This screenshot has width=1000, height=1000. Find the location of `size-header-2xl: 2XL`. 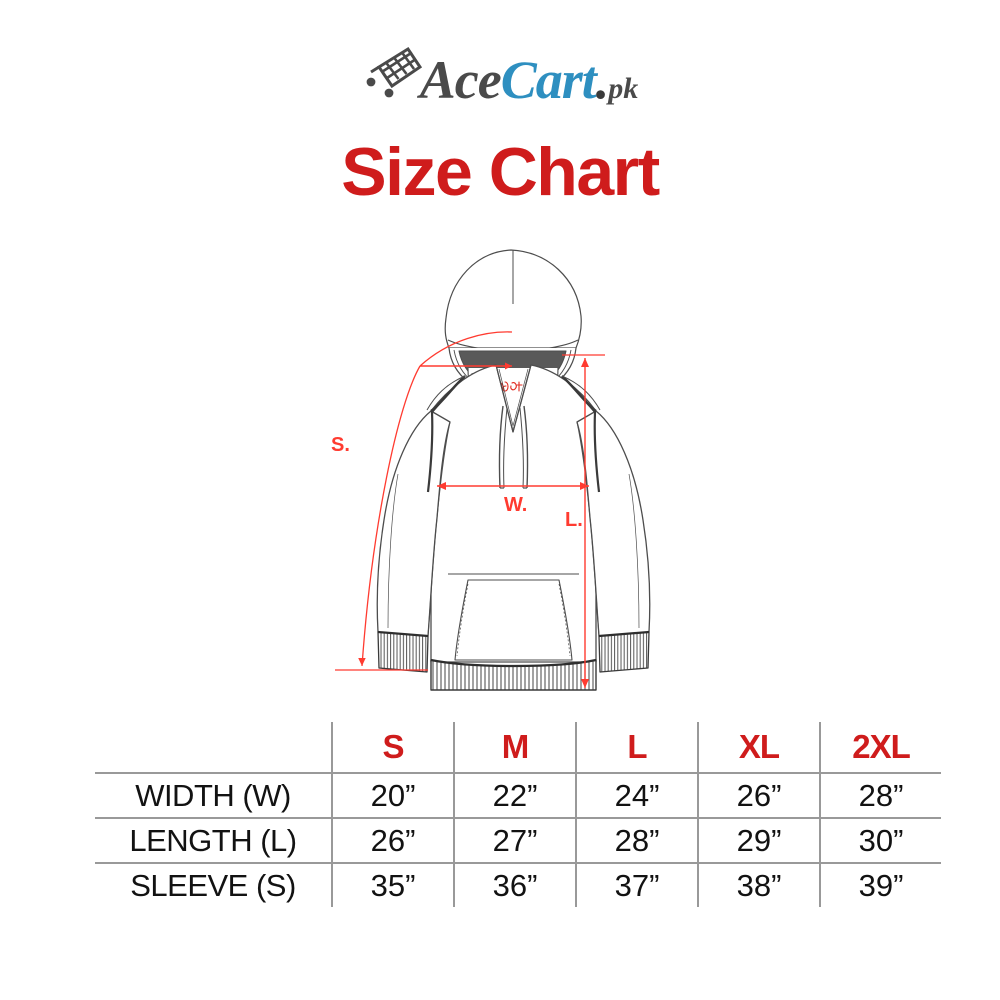

size-header-2xl: 2XL is located at coordinates (880, 747).